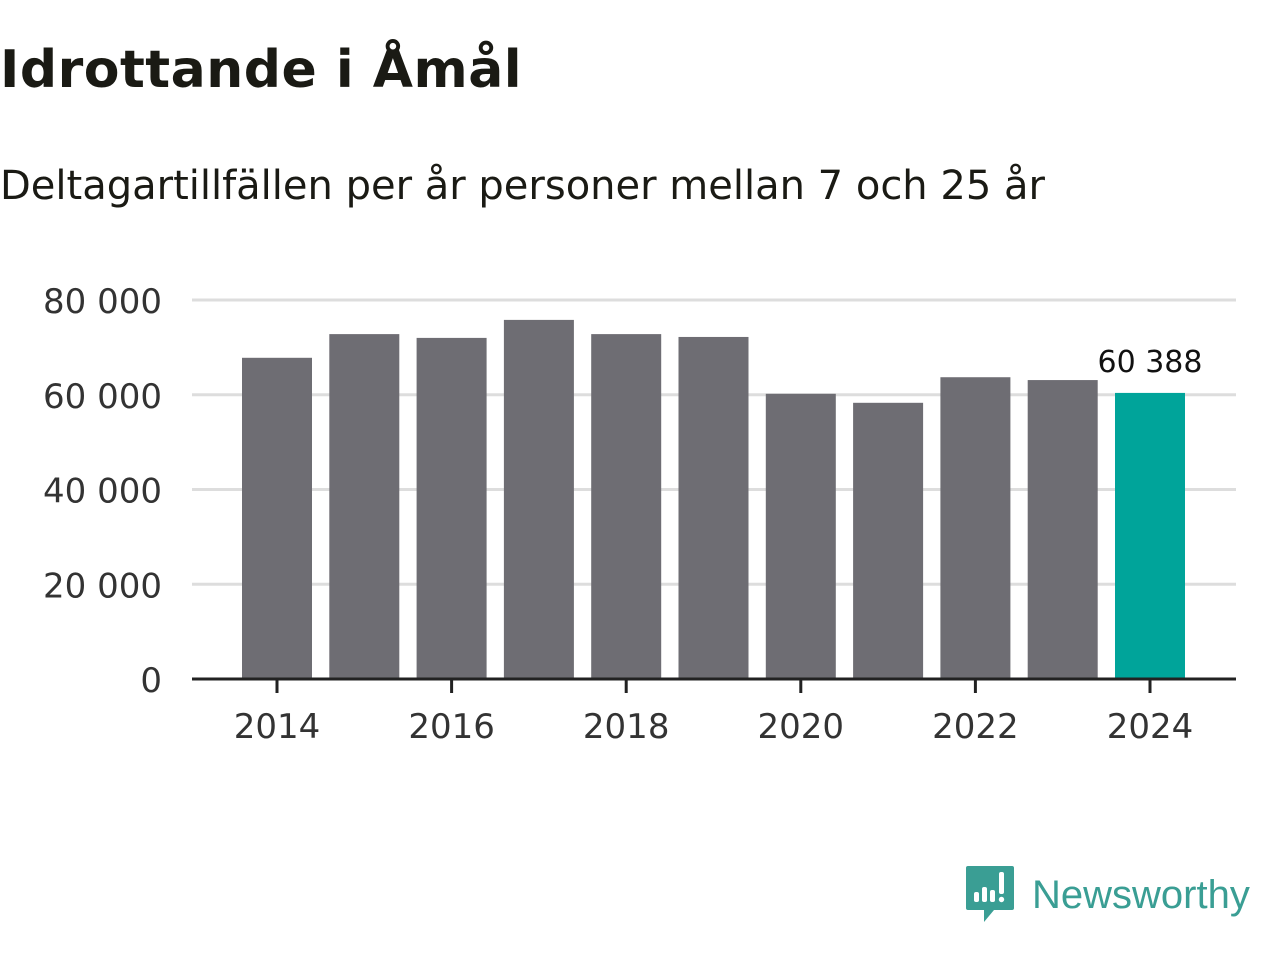  Describe the element at coordinates (102, 492) in the screenshot. I see `y-tick-label: 40 000` at that location.